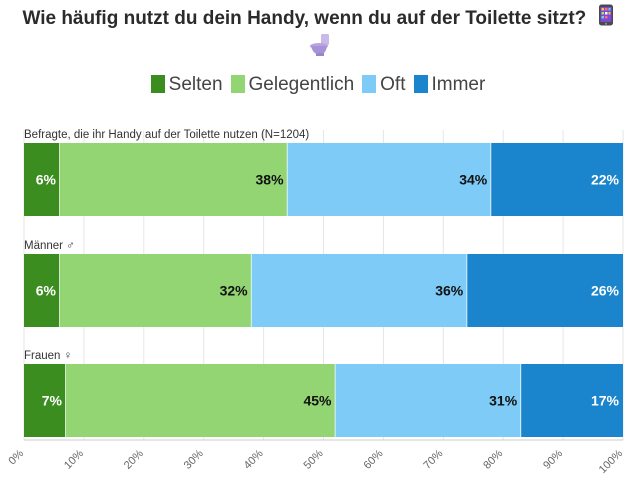  Describe the element at coordinates (301, 84) in the screenshot. I see `legend-label: Gelegentlich` at that location.